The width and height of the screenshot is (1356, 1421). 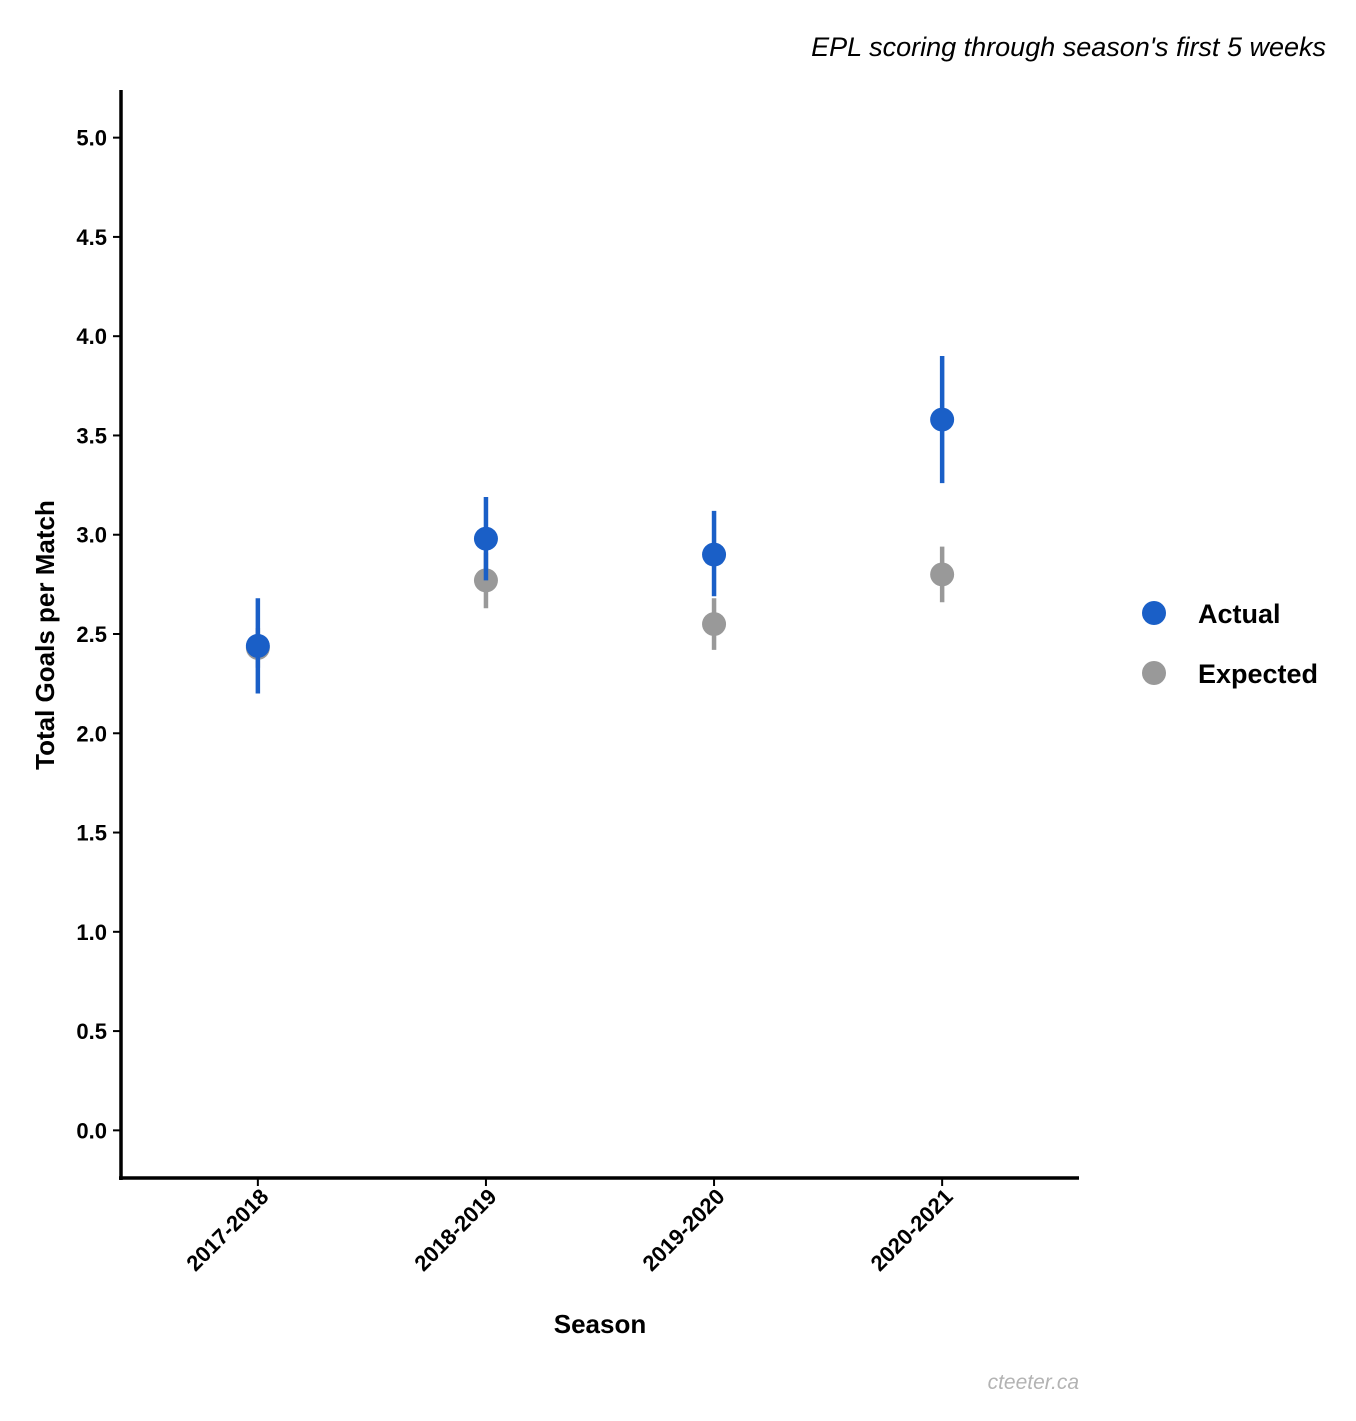 I want to click on y-tick-label: 4.0, so click(x=91, y=336).